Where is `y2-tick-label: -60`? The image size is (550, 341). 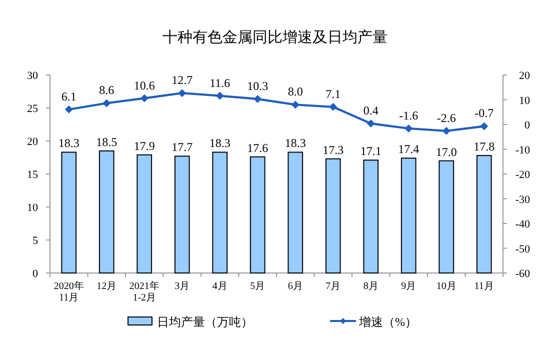 y2-tick-label: -60 is located at coordinates (522, 274).